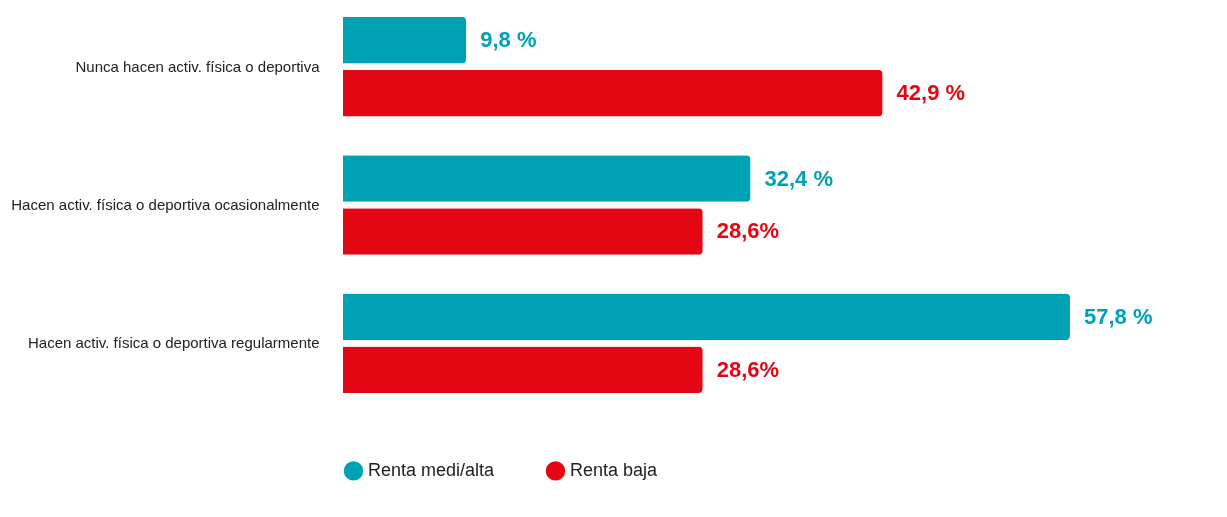 The height and width of the screenshot is (517, 1227). I want to click on data-label: 9,8 %, so click(508, 40).